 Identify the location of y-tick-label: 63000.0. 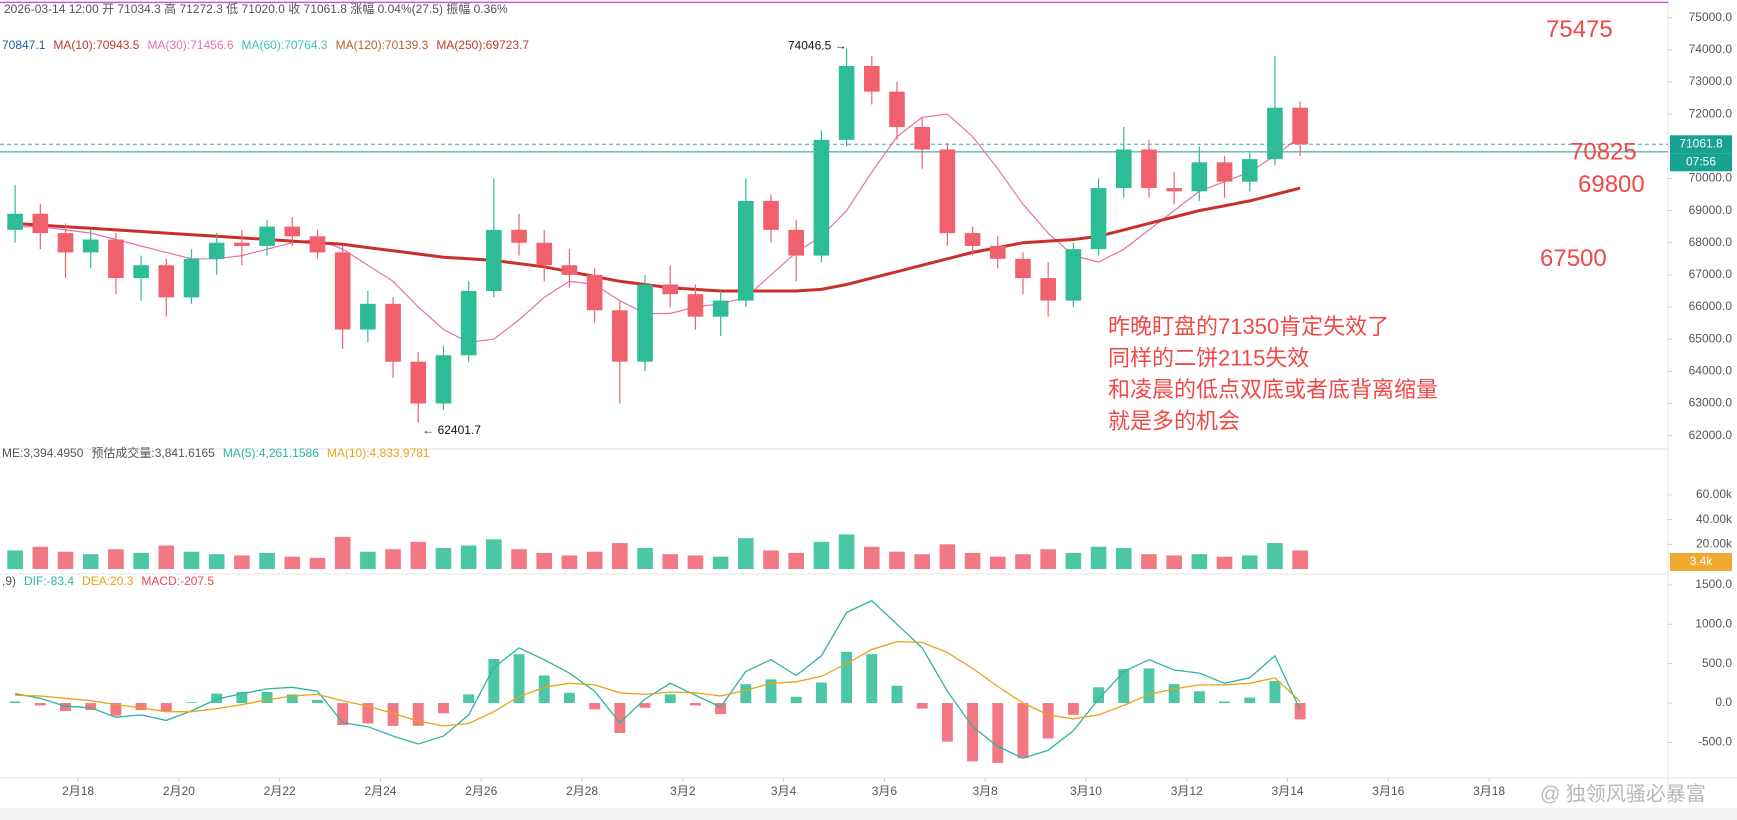
(1711, 403).